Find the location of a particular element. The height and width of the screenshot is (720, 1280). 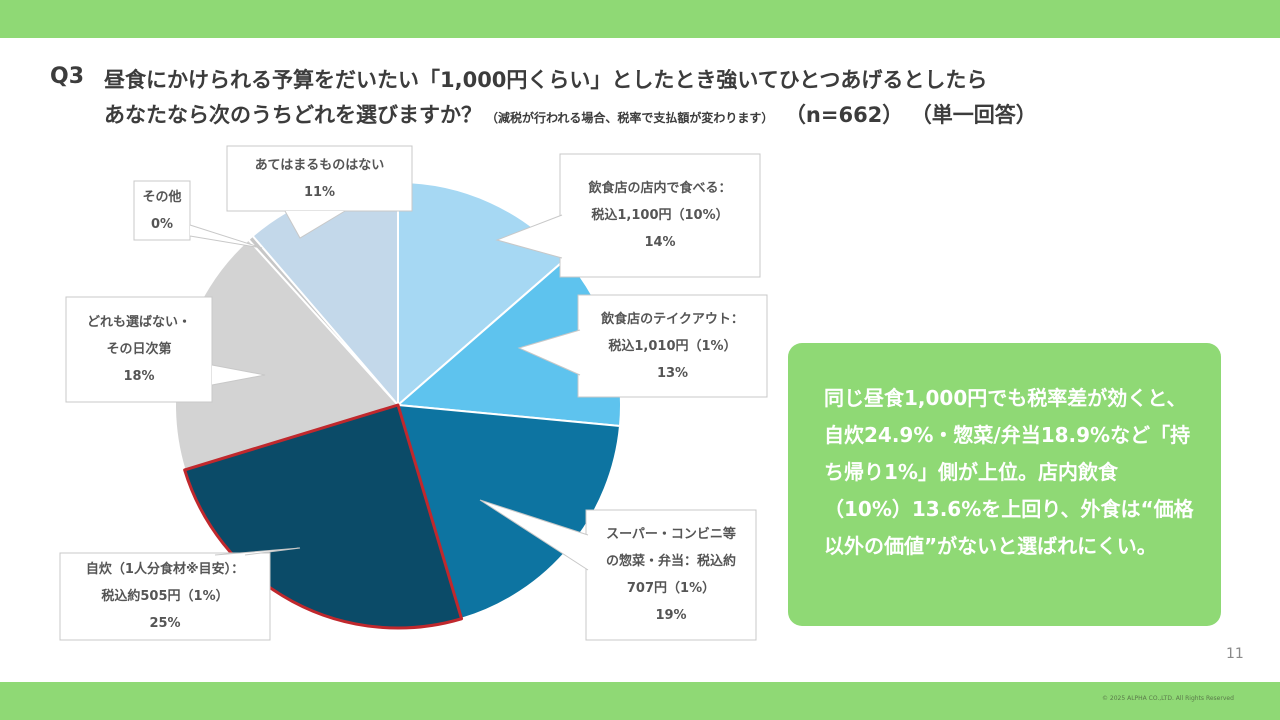

slice-label-7: あてはまるものはない 11% is located at coordinates (319, 179).